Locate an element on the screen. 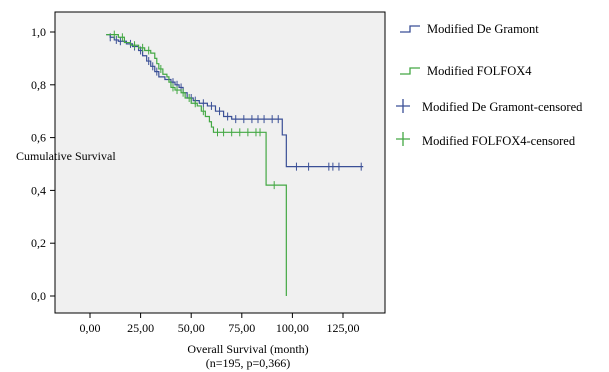 This screenshot has width=609, height=372. x-tick-label: 125,00 is located at coordinates (343, 328).